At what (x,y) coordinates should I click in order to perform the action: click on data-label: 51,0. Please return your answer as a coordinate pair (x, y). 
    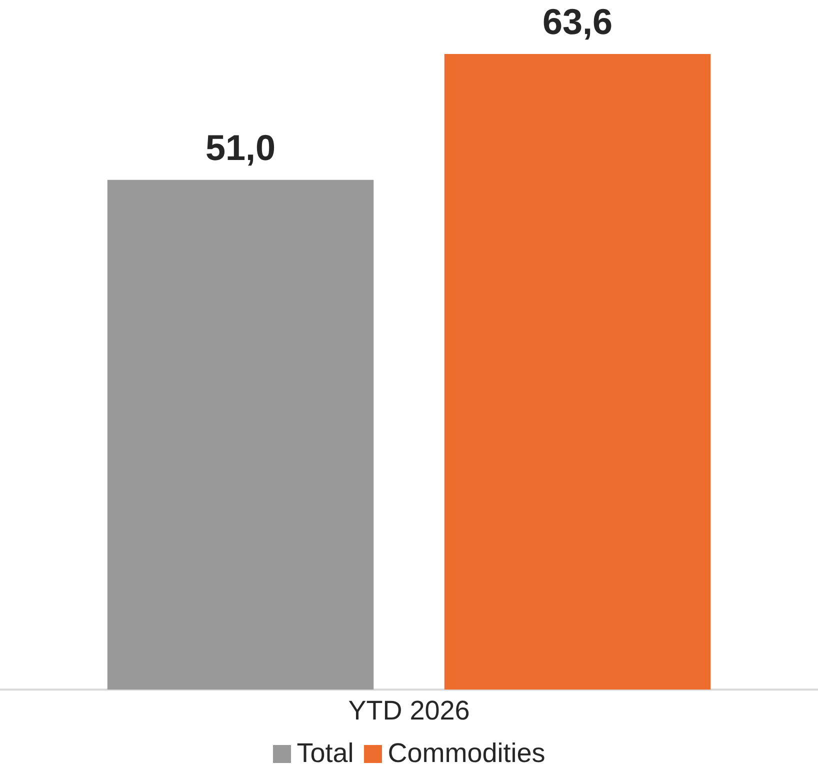
    Looking at the image, I should click on (240, 147).